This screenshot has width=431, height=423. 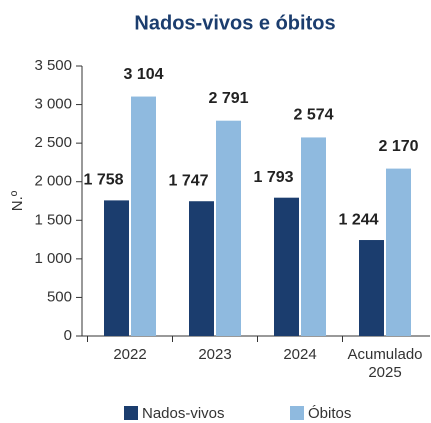 What do you see at coordinates (385, 363) in the screenshot?
I see `x-tick-label: Acumulado 2025` at bounding box center [385, 363].